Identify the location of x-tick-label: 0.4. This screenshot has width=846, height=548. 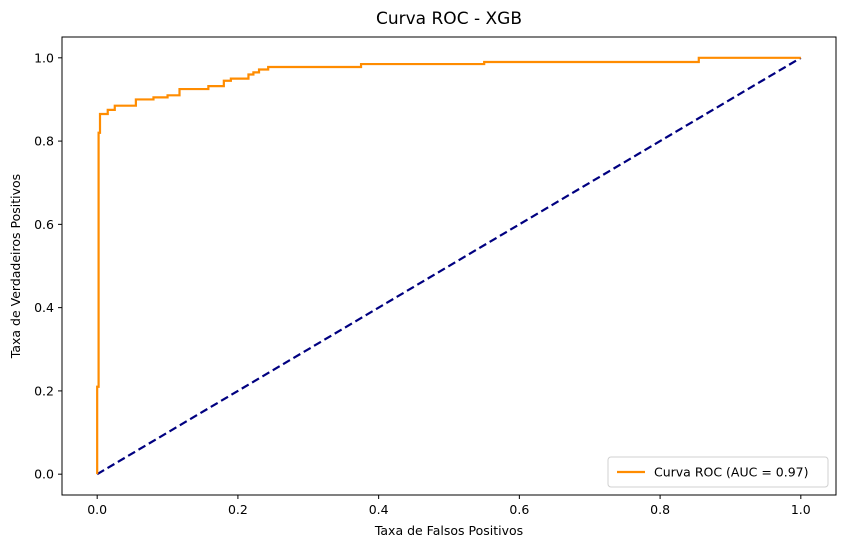
(379, 509).